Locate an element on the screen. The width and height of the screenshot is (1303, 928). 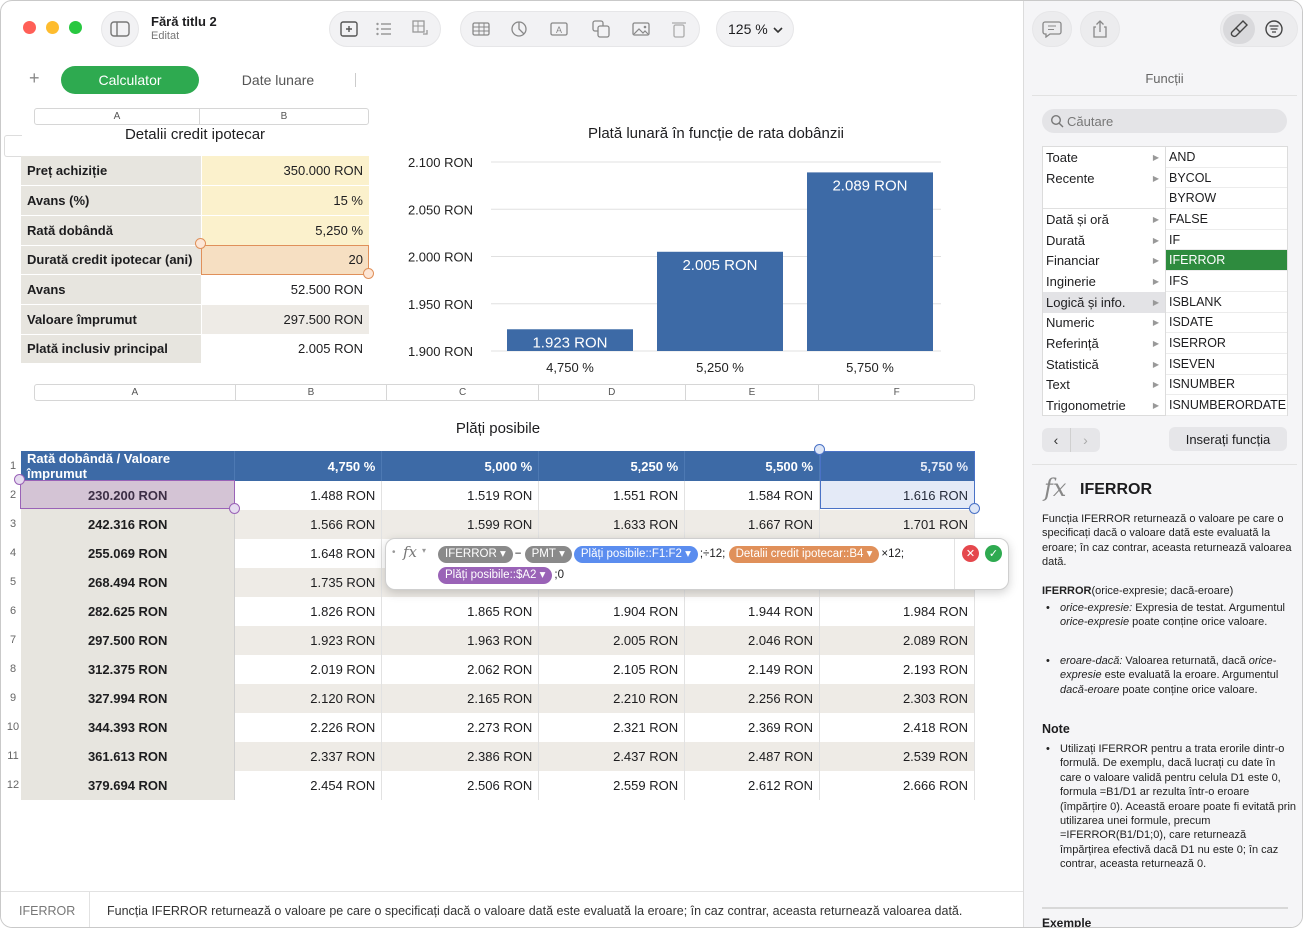
column-header: C is located at coordinates (463, 392).